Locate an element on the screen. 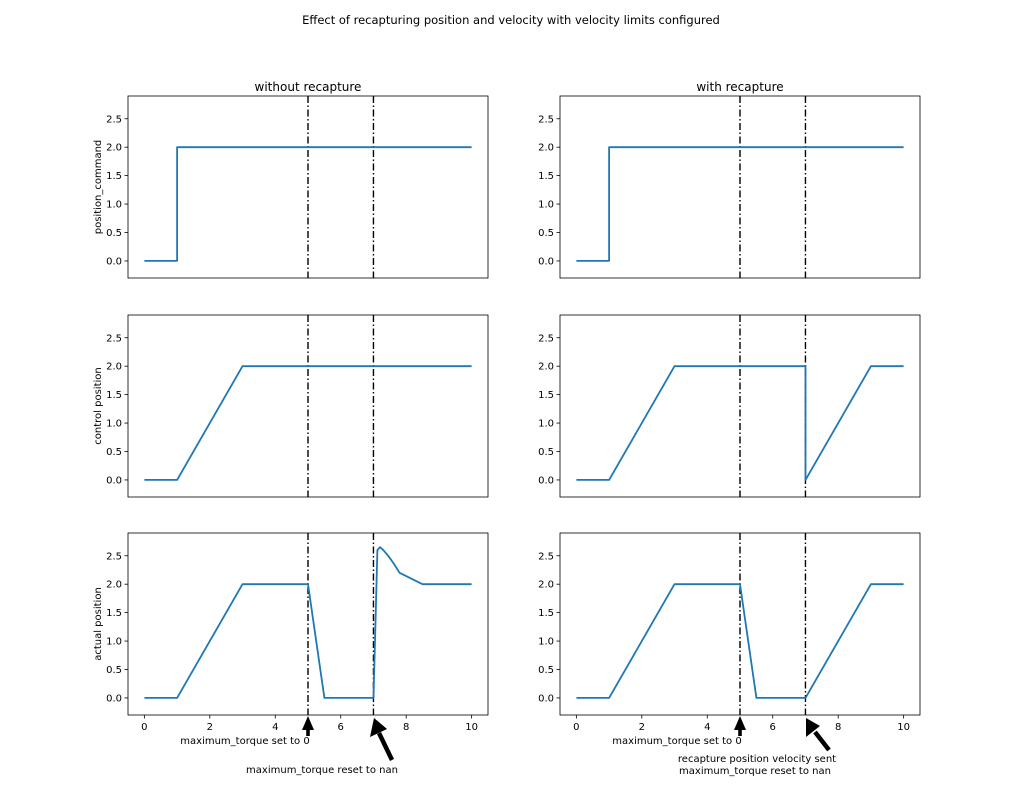 The height and width of the screenshot is (804, 1023). column-title-with: with recapture is located at coordinates (739, 87).